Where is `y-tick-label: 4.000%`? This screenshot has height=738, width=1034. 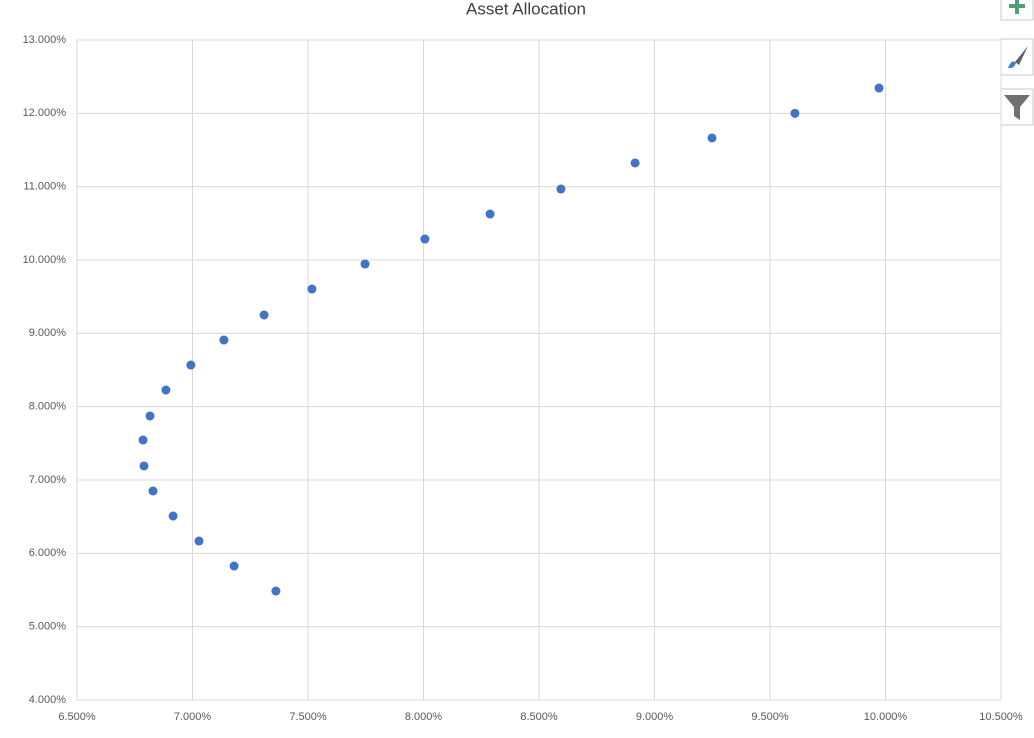
y-tick-label: 4.000% is located at coordinates (48, 700).